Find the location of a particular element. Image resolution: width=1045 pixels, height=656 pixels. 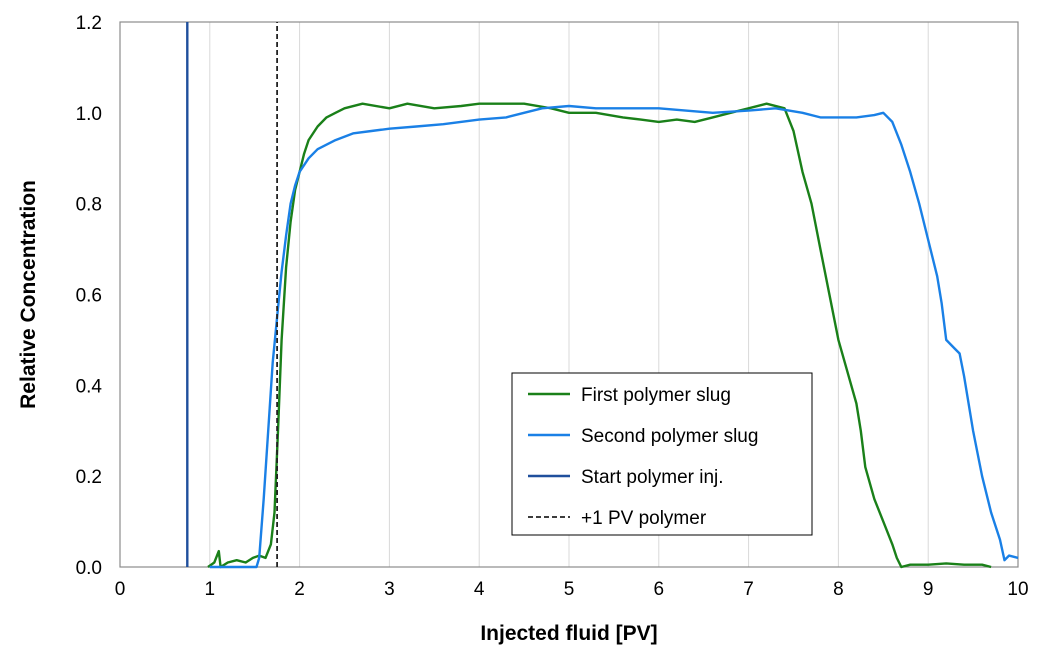

y-tick-label: 1.0 is located at coordinates (89, 114).